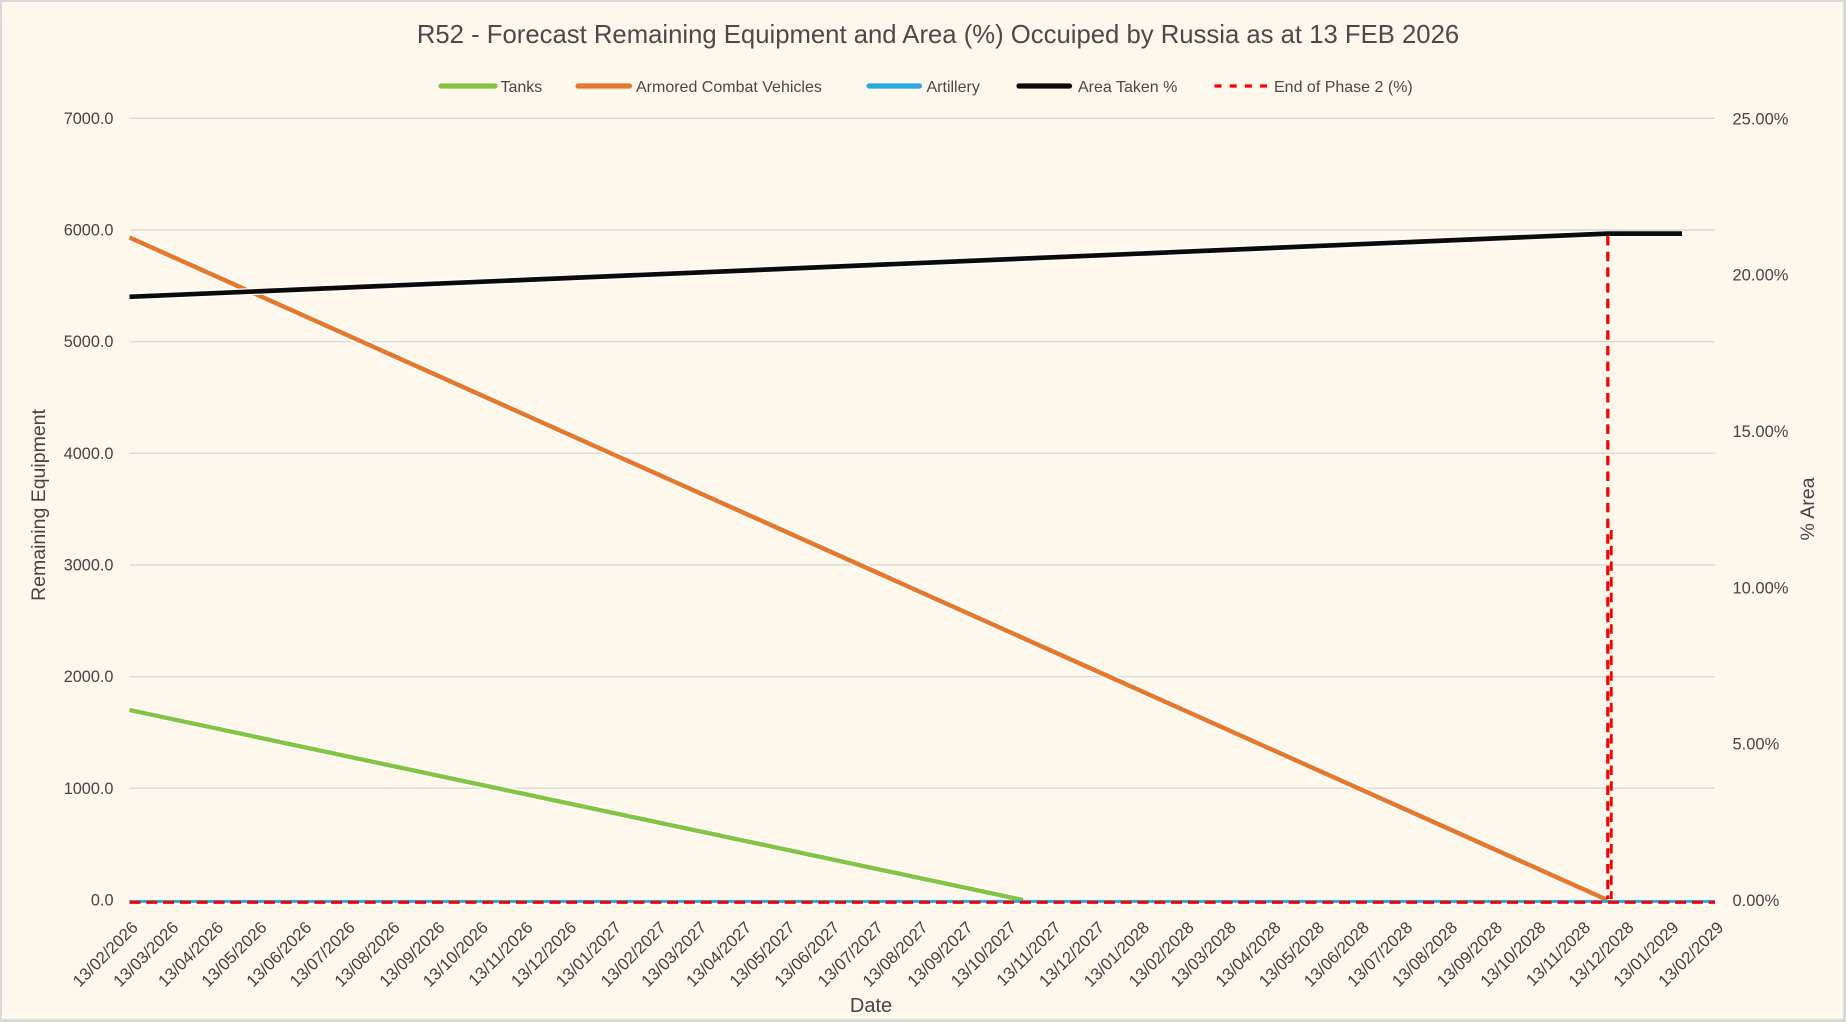 The width and height of the screenshot is (1846, 1022). I want to click on svg-text: Tanks, so click(522, 87).